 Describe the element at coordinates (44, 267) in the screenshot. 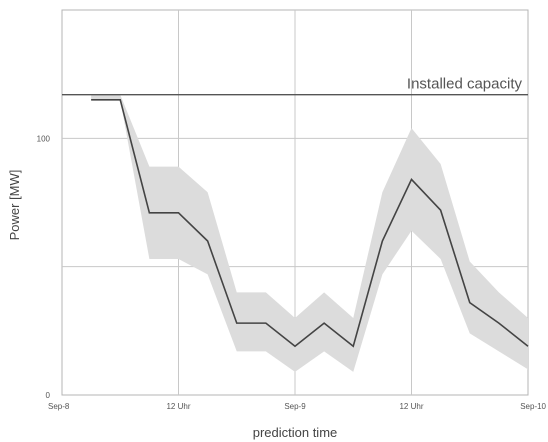

I see `y-tick-labels: 0 100` at that location.